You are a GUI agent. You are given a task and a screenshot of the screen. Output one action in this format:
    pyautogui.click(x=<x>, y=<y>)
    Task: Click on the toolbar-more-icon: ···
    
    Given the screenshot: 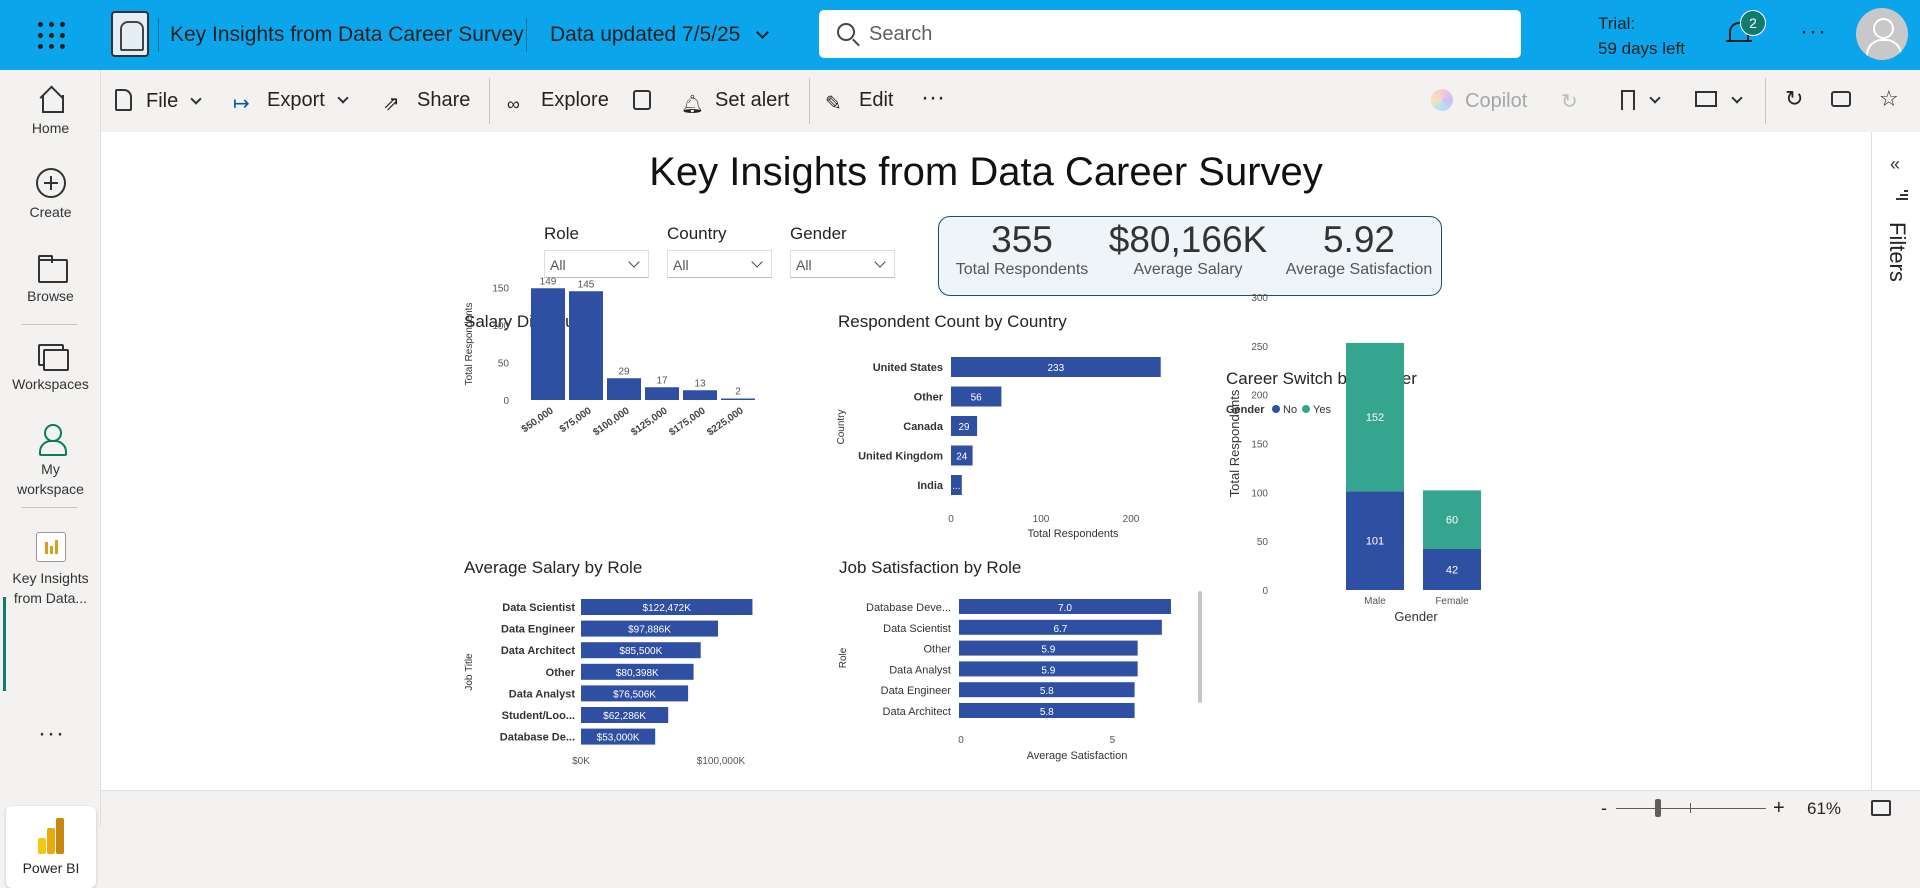 What is the action you would take?
    pyautogui.click(x=933, y=97)
    